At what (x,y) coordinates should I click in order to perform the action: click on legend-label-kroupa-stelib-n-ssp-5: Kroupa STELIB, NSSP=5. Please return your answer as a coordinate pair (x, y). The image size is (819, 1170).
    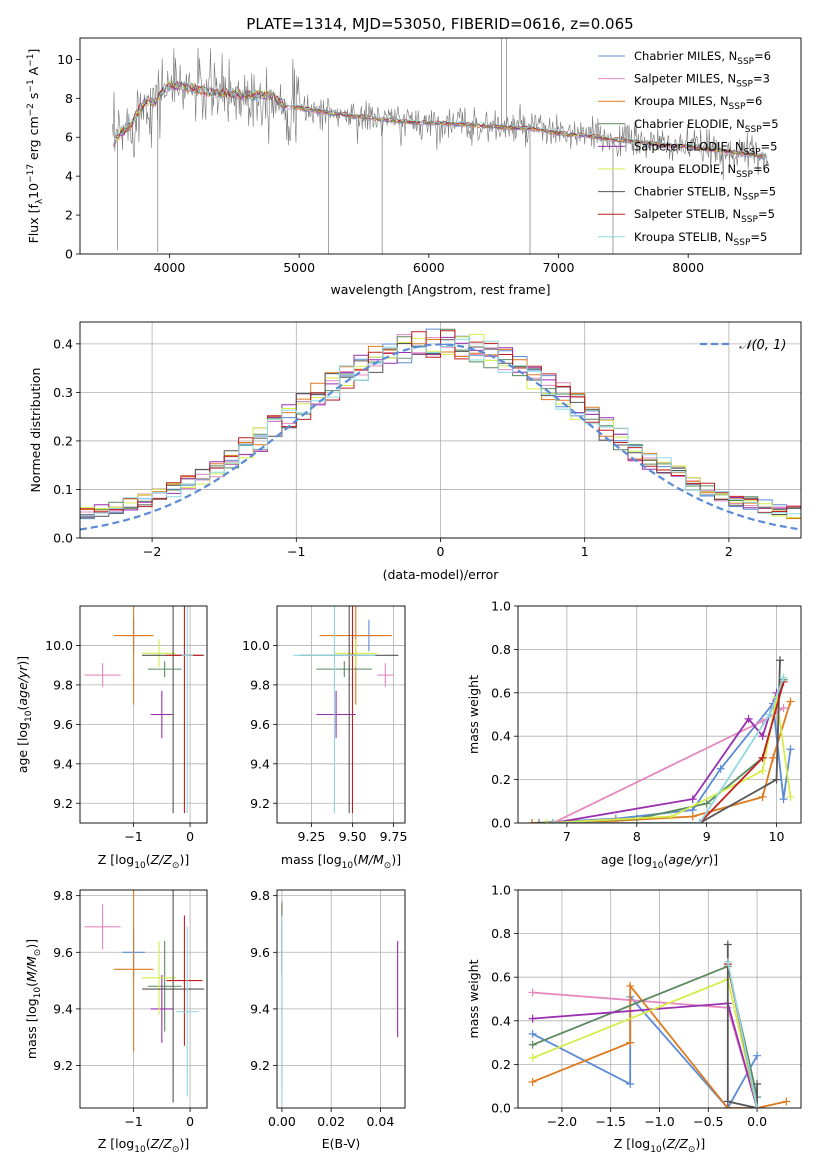
    Looking at the image, I should click on (700, 239).